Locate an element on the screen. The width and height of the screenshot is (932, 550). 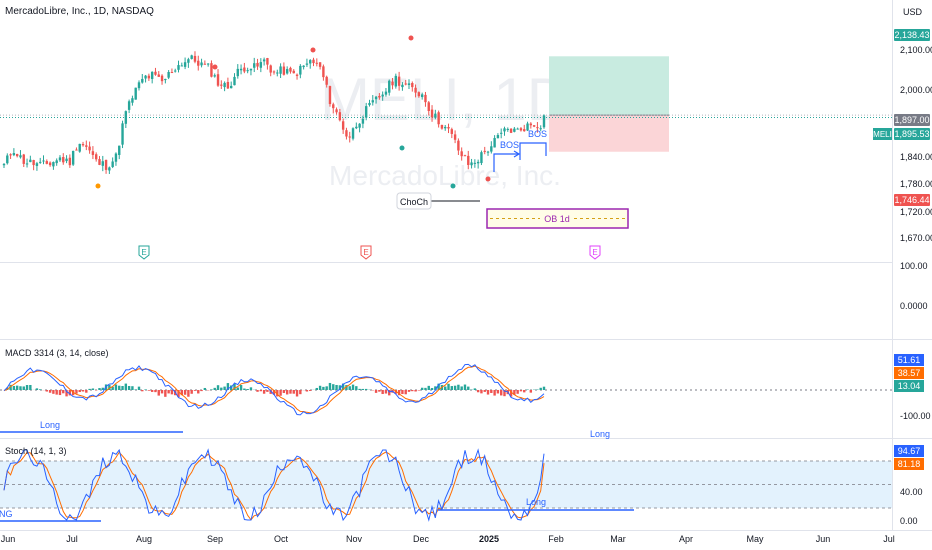
earnings-marker-label: E is located at coordinates (365, 252).